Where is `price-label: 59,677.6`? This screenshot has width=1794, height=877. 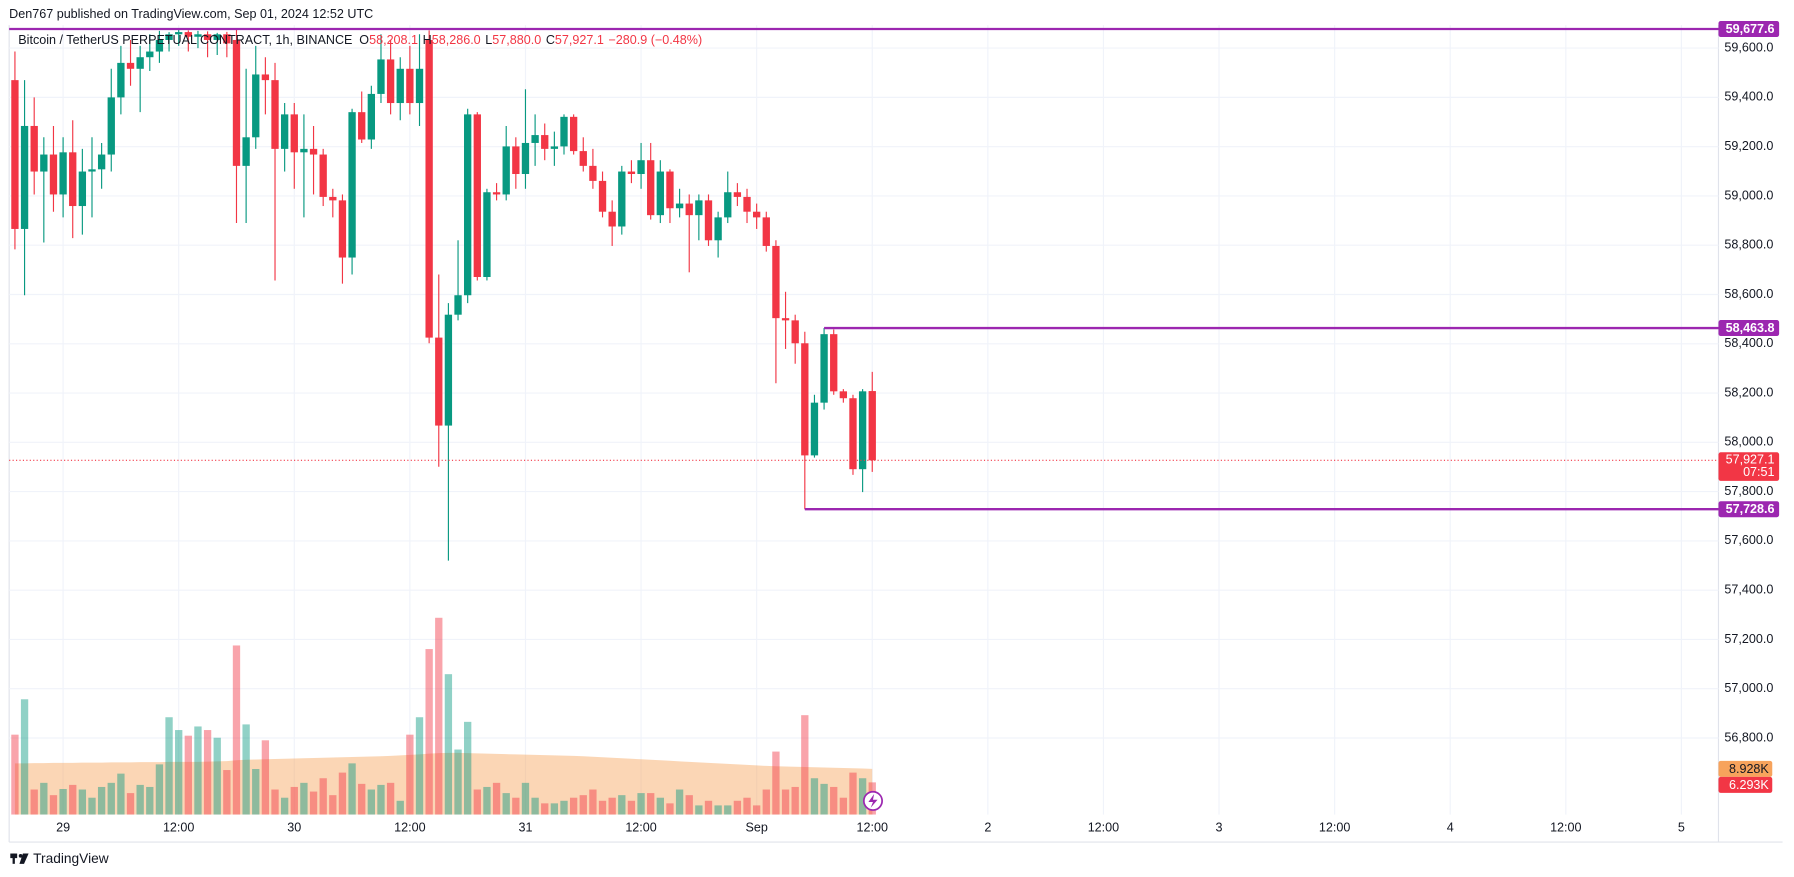
price-label: 59,677.6 is located at coordinates (1750, 29).